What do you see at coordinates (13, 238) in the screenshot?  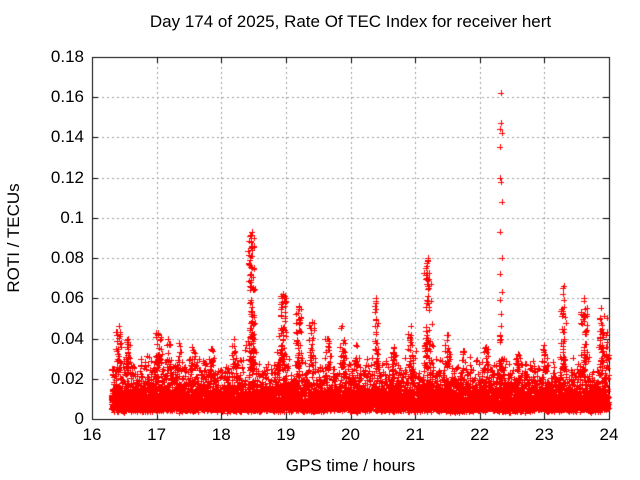 I see `y-axis-label: ROTI / TECUs` at bounding box center [13, 238].